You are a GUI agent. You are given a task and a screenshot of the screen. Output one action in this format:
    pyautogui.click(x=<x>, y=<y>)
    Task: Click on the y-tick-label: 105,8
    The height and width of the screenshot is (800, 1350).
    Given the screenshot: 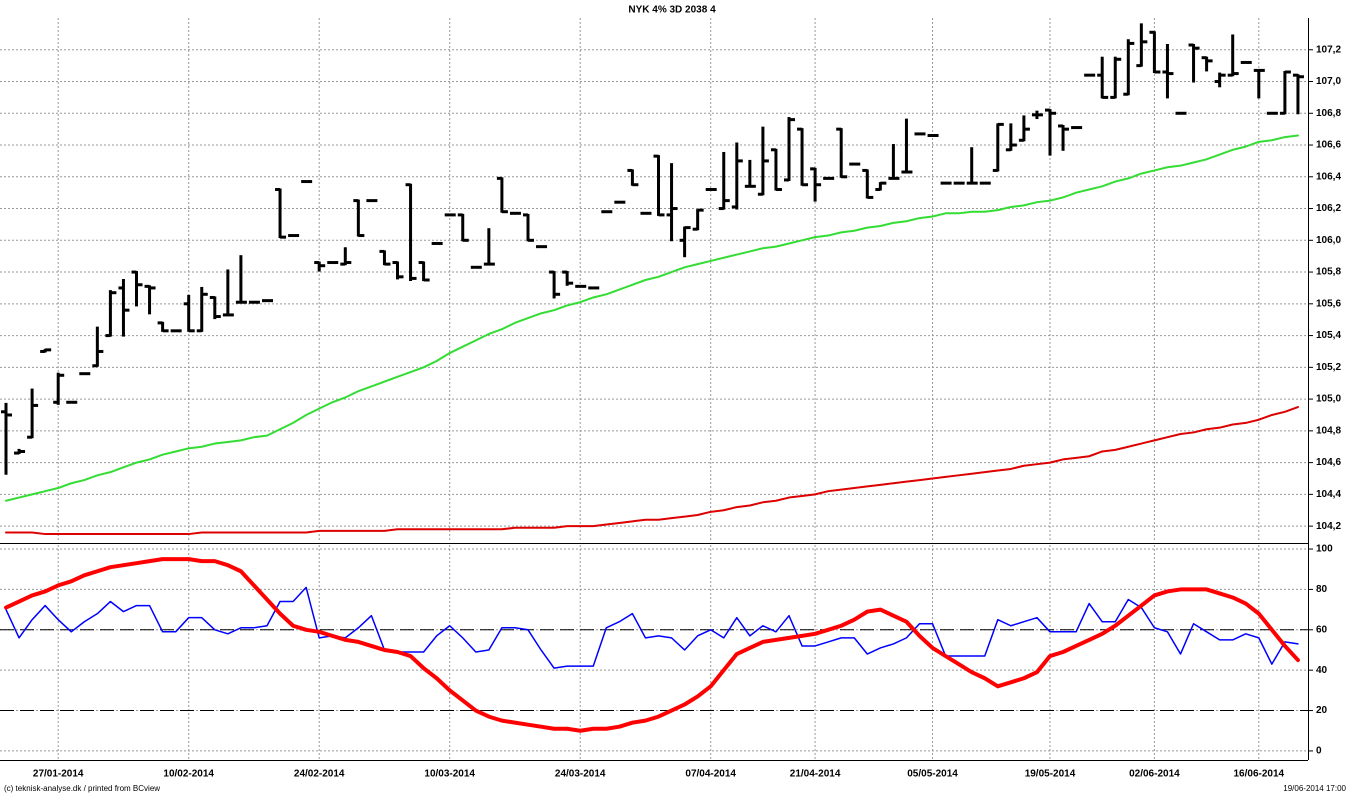 What is the action you would take?
    pyautogui.click(x=1328, y=272)
    